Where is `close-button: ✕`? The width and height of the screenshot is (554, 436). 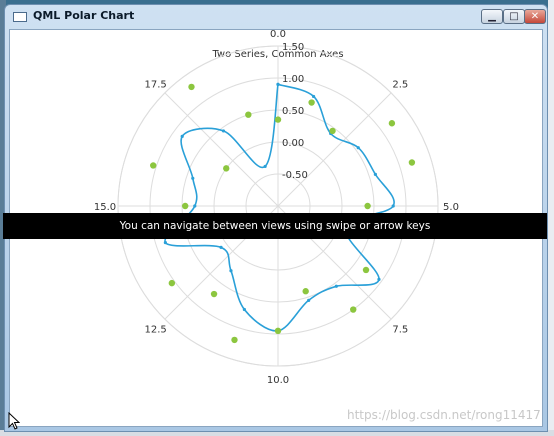
close-button: ✕ is located at coordinates (535, 16).